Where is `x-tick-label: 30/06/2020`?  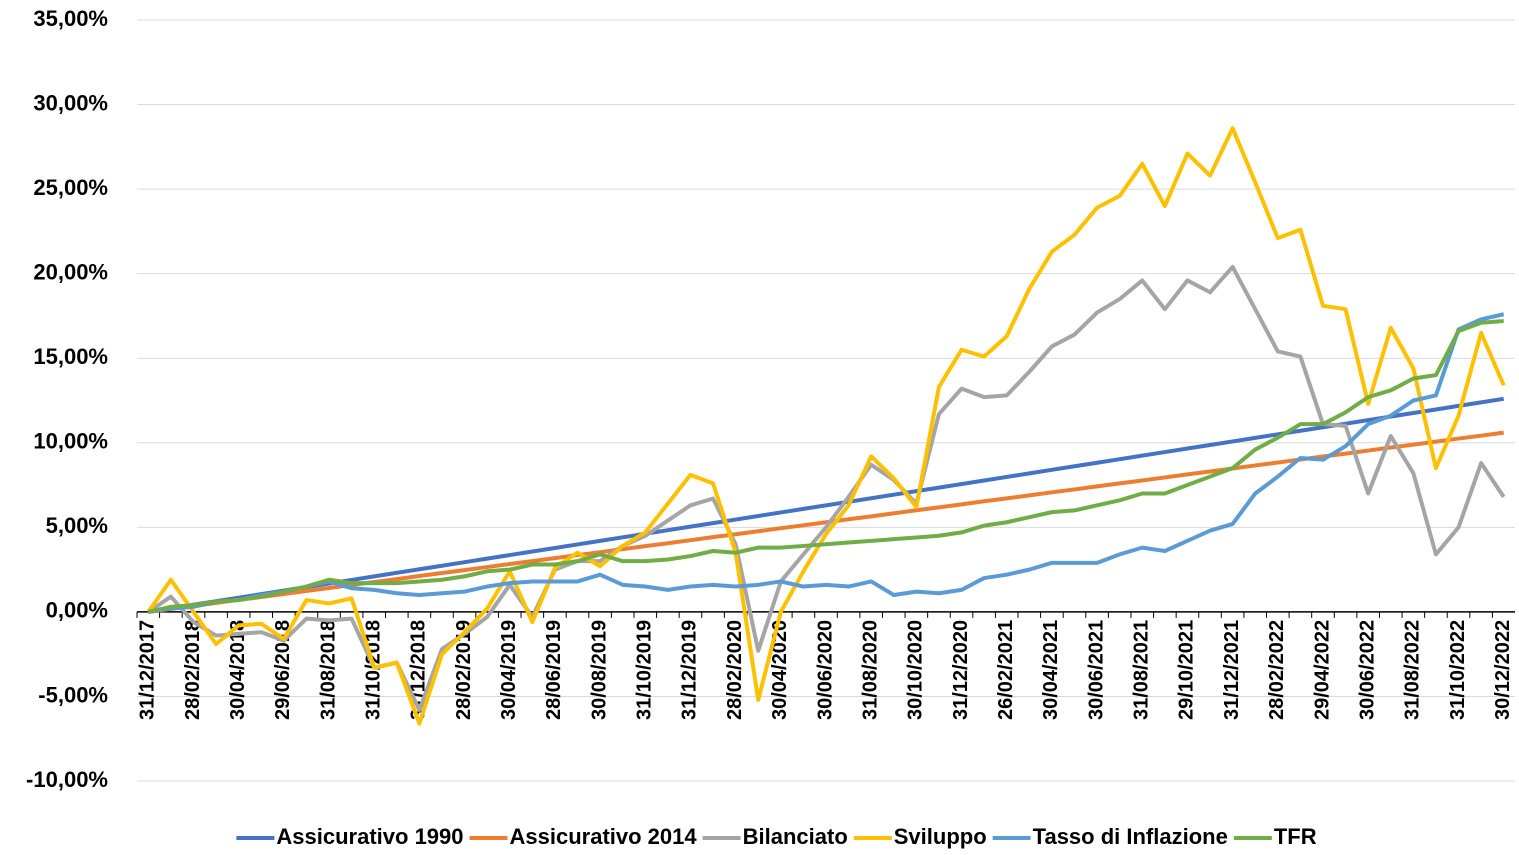
x-tick-label: 30/06/2020 is located at coordinates (825, 670).